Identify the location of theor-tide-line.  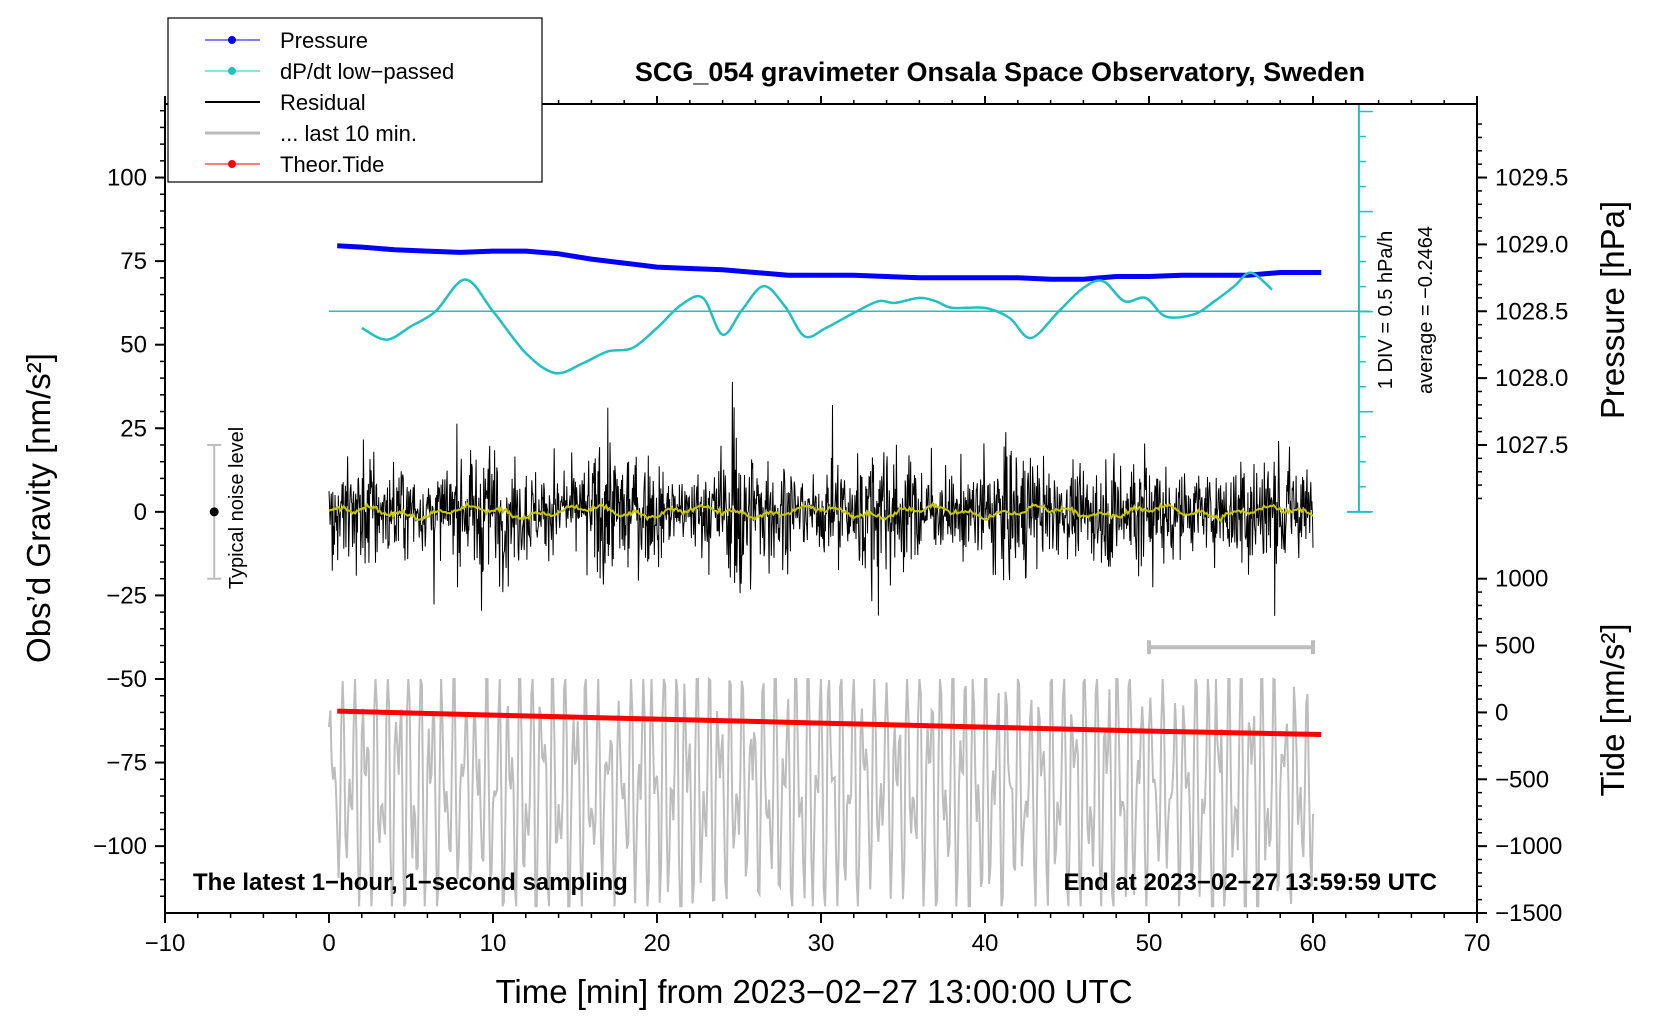
(829, 722).